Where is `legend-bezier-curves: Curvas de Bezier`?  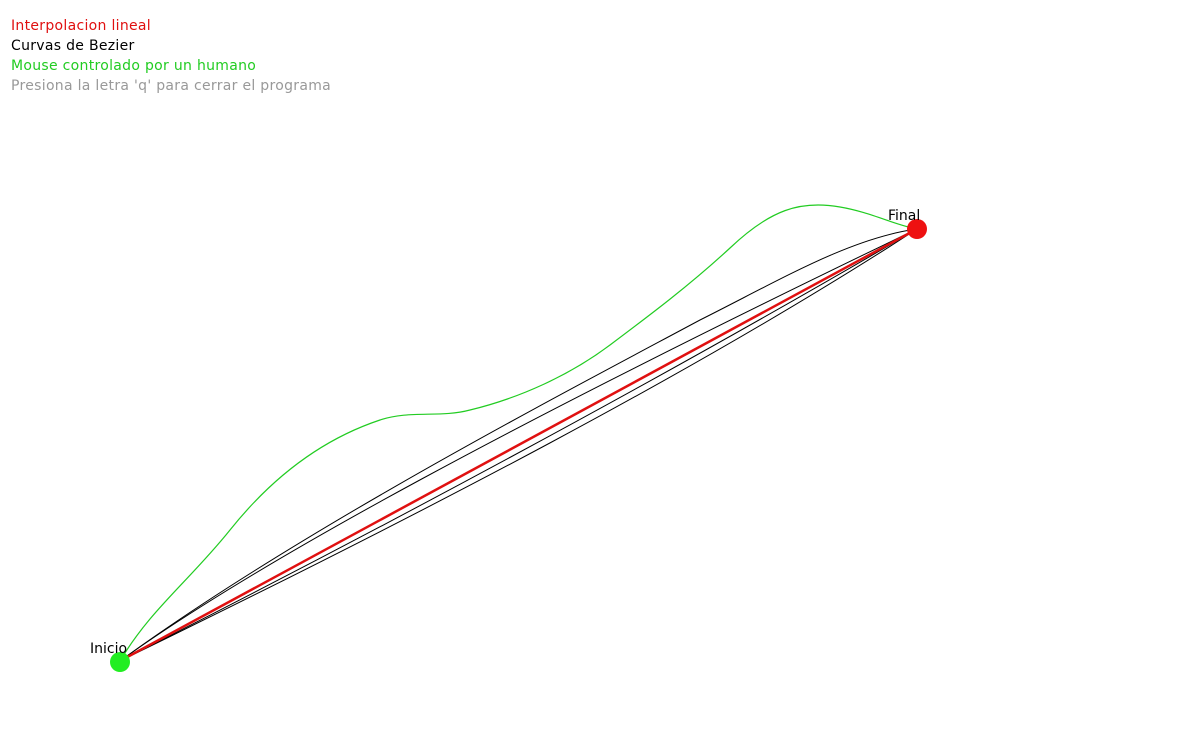 legend-bezier-curves: Curvas de Bezier is located at coordinates (73, 46).